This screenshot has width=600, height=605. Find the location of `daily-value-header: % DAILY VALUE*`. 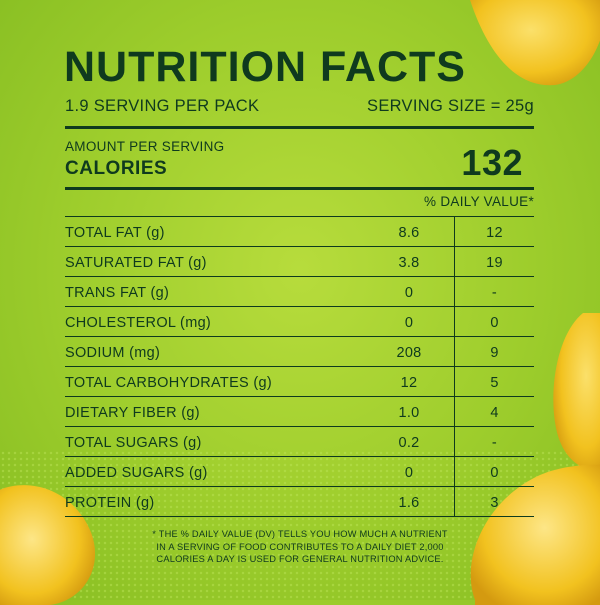

daily-value-header: % DAILY VALUE* is located at coordinates (479, 201).